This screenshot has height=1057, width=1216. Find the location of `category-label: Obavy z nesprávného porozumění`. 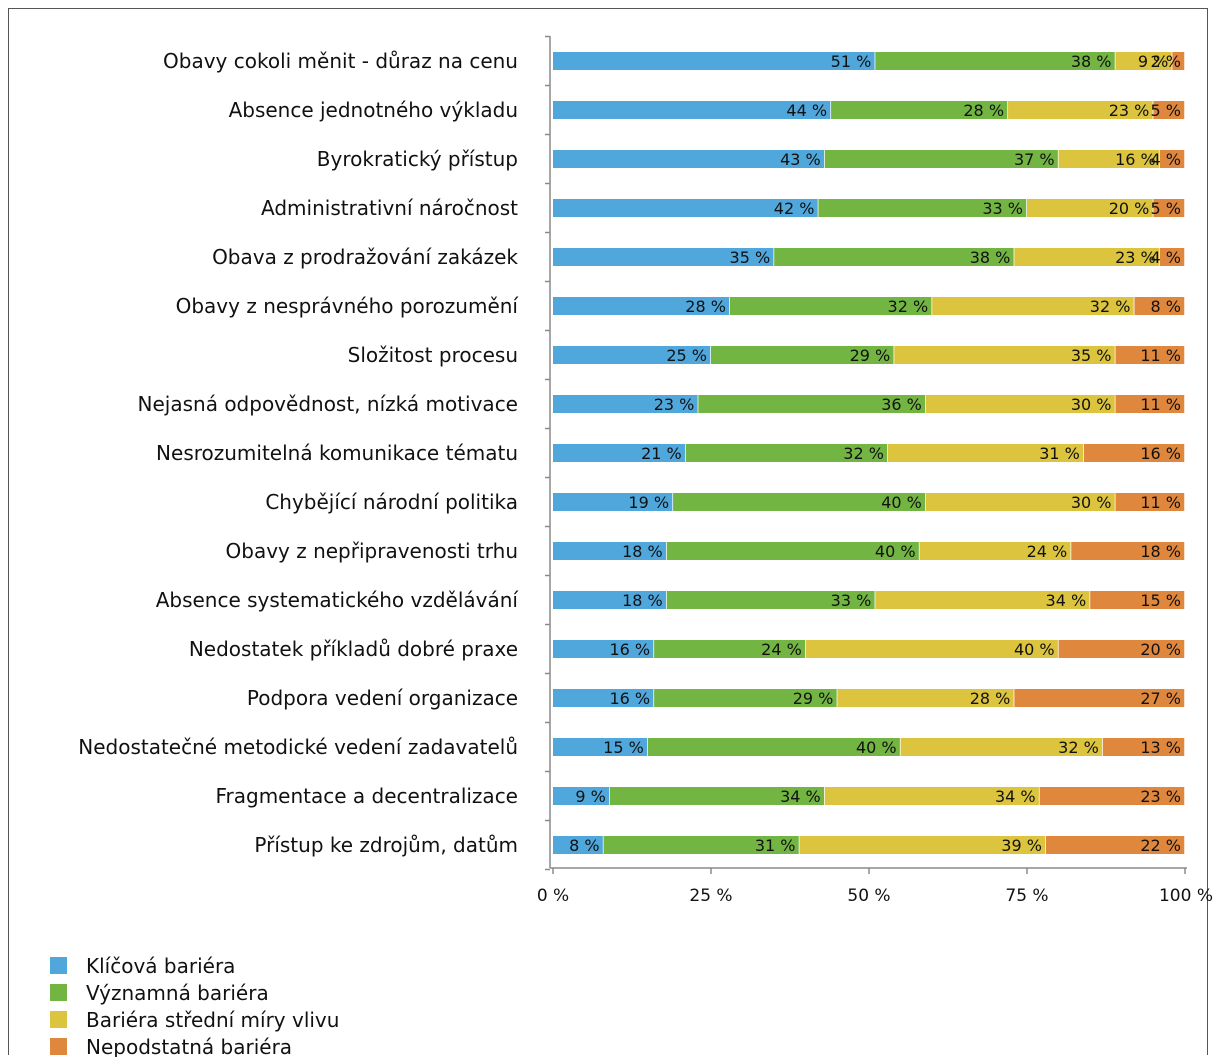

category-label: Obavy z nesprávného porozumění is located at coordinates (348, 306).